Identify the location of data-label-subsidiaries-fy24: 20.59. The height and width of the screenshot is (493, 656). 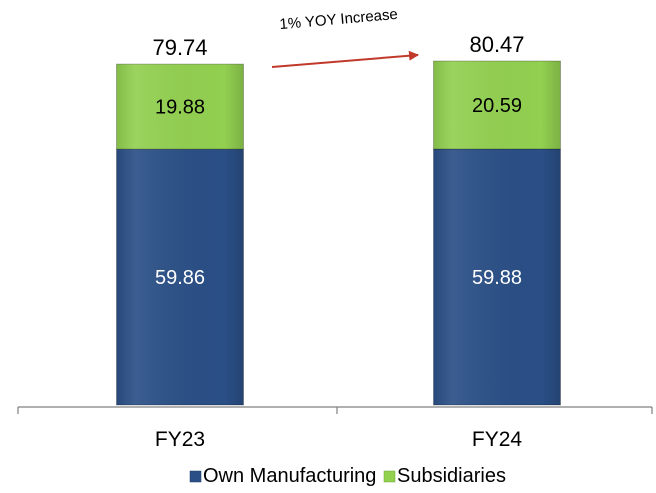
(497, 106).